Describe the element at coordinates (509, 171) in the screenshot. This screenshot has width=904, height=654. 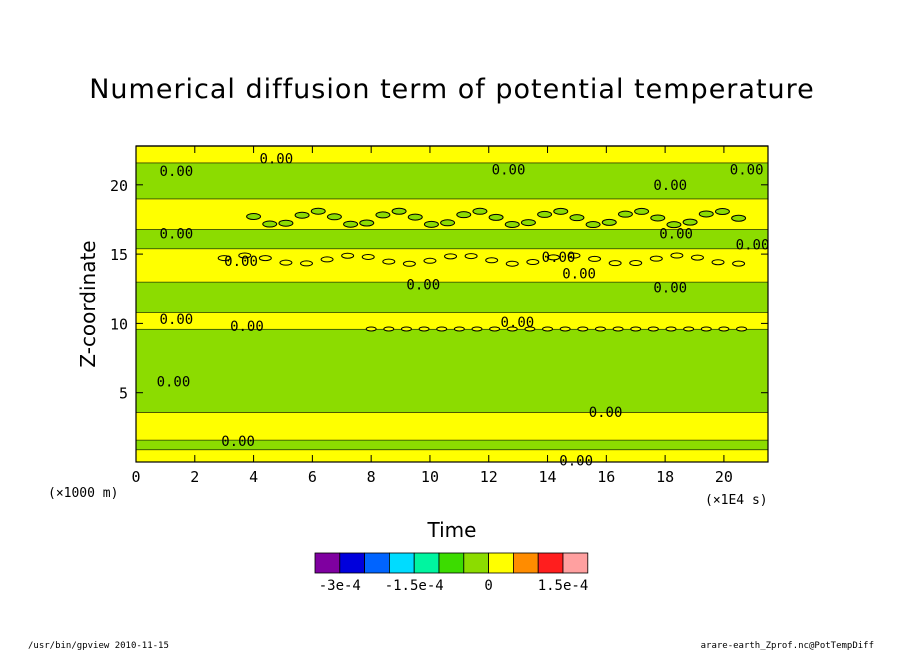
I see `contour-label-9: 0.00` at that location.